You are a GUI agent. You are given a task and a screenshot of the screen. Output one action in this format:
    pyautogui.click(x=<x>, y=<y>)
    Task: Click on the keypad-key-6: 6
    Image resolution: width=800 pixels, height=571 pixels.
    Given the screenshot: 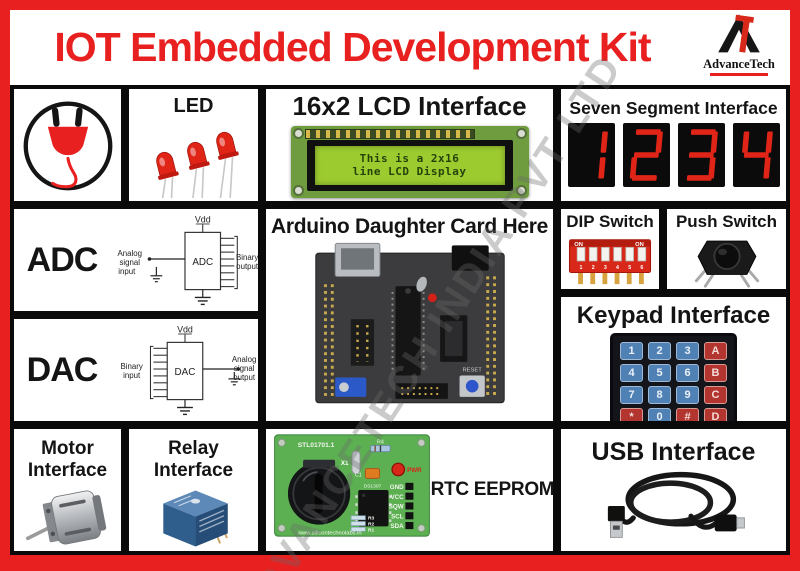 What is the action you would take?
    pyautogui.click(x=687, y=372)
    